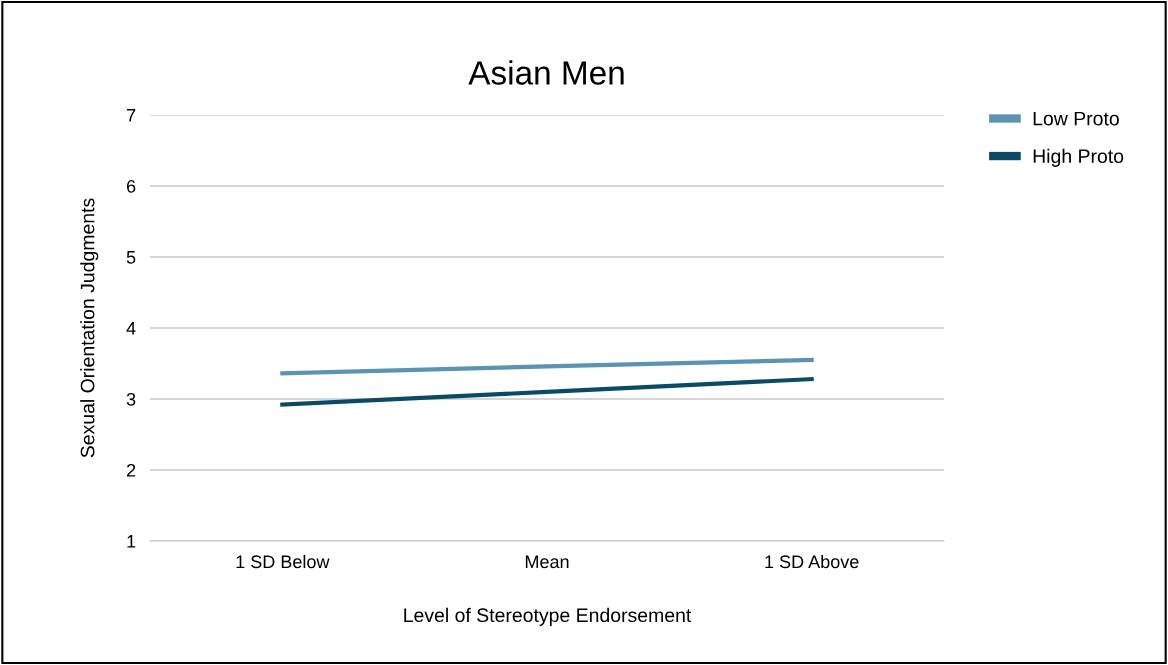  Describe the element at coordinates (547, 562) in the screenshot. I see `x-tick-label: Mean` at that location.